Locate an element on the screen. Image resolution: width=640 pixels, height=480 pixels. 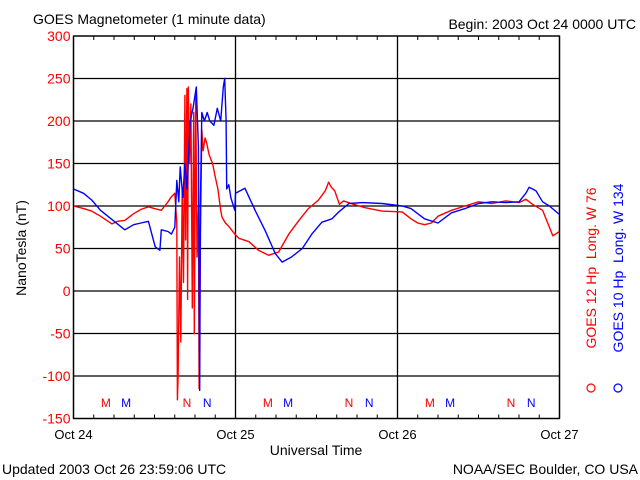
y-tick-label: -100 is located at coordinates (56, 376).